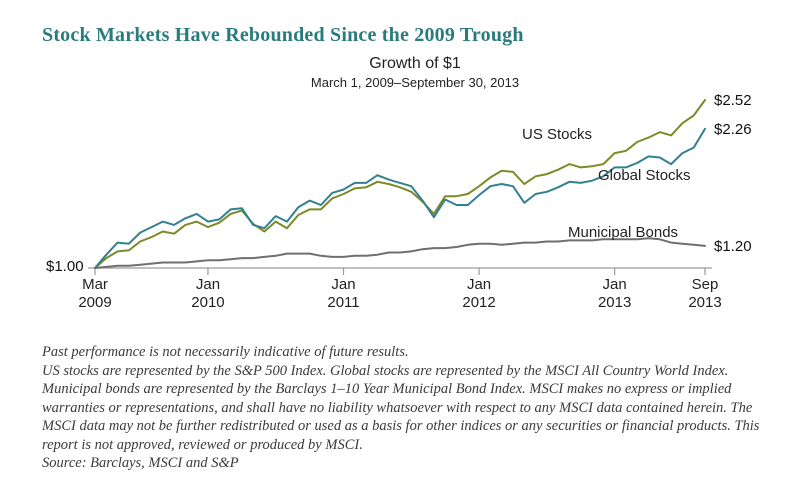  Describe the element at coordinates (140, 463) in the screenshot. I see `source-line: Source: Barclays, MSCI and S&P` at that location.